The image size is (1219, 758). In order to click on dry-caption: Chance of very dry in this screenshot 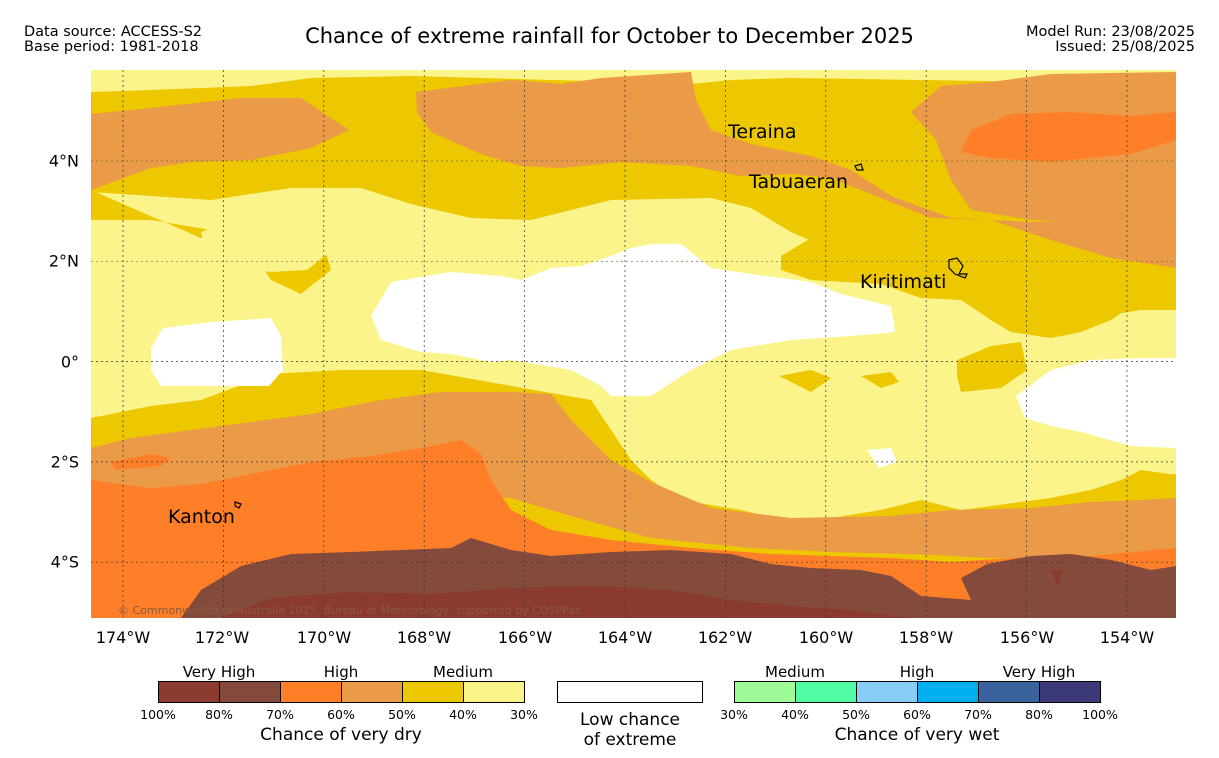, I will do `click(341, 735)`.